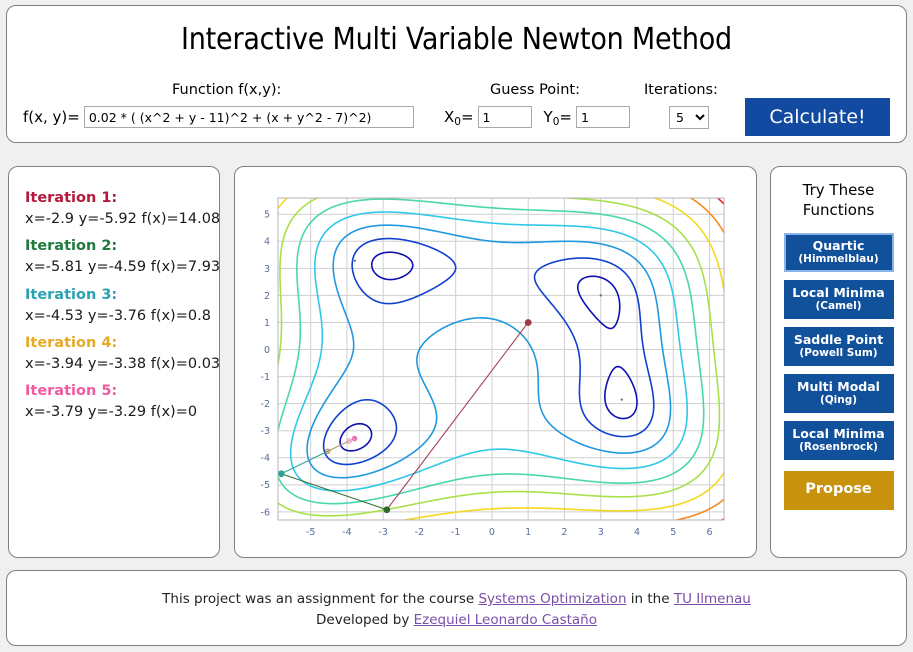 The image size is (913, 652). What do you see at coordinates (123, 208) in the screenshot?
I see `iteration-result-item: Iteration 1: x=-2.9 y=-5.92 f(x)=14.08` at bounding box center [123, 208].